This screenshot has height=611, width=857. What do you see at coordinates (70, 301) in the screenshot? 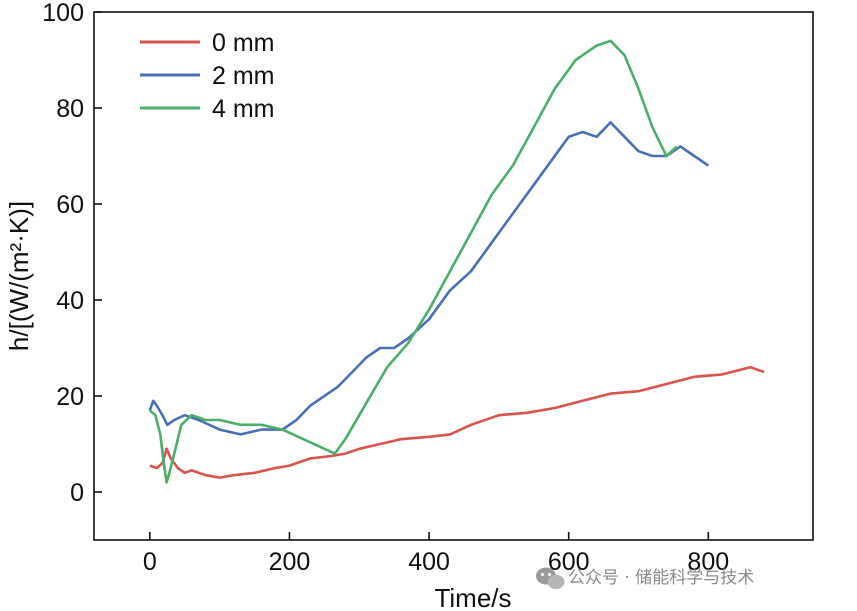
I see `y-tick-label-40: 40` at bounding box center [70, 301].